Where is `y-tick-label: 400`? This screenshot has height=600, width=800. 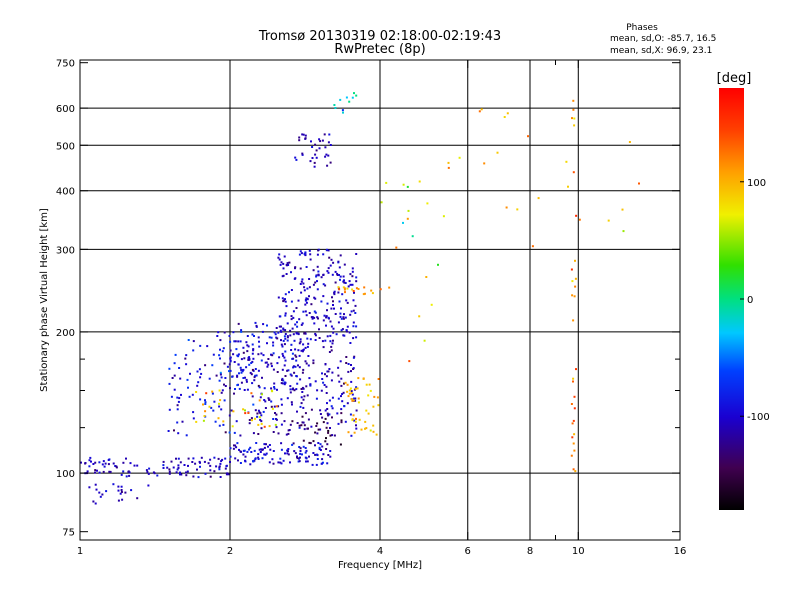
y-tick-label: 400 is located at coordinates (65, 192).